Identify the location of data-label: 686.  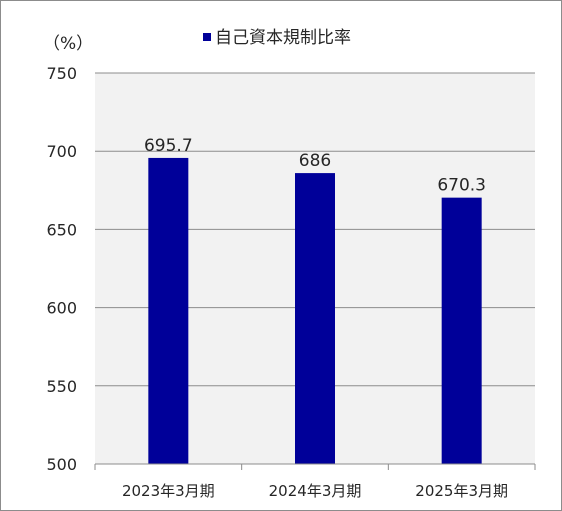
(315, 161).